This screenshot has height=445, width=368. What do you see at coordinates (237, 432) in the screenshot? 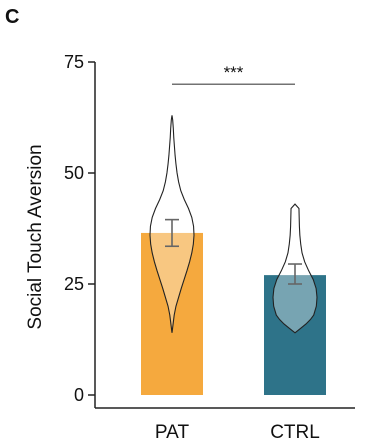
I see `x-tick-labels: PAT CTRL` at bounding box center [237, 432].